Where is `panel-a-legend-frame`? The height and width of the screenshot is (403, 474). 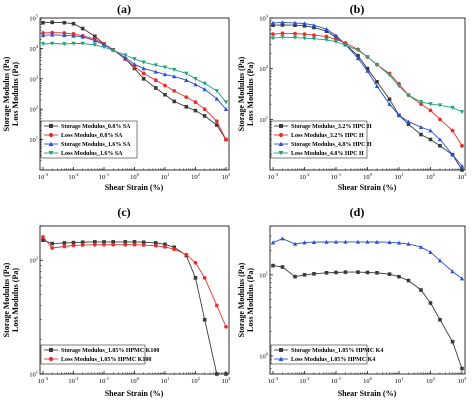 panel-a-legend-frame is located at coordinates (89, 139).